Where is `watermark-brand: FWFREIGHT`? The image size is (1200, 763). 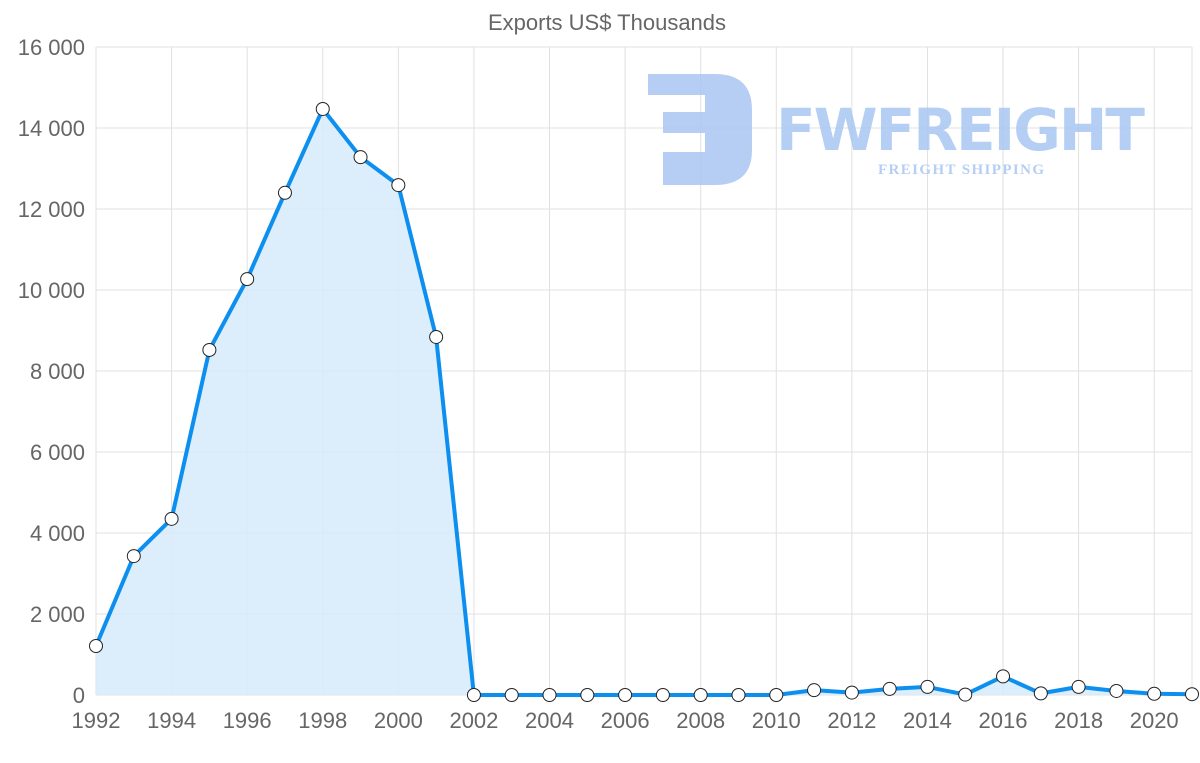 watermark-brand: FWFREIGHT is located at coordinates (961, 130).